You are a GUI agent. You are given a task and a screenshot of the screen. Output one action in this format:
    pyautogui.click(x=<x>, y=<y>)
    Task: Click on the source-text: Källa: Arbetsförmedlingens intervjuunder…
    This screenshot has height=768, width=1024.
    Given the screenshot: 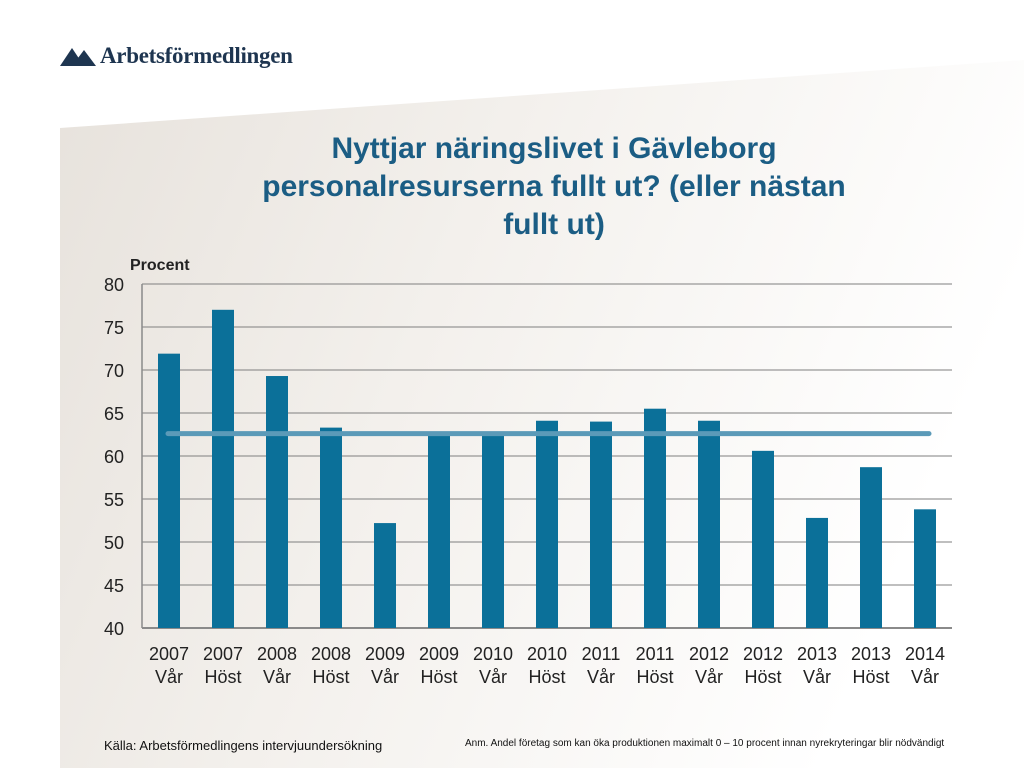 What is the action you would take?
    pyautogui.click(x=243, y=745)
    